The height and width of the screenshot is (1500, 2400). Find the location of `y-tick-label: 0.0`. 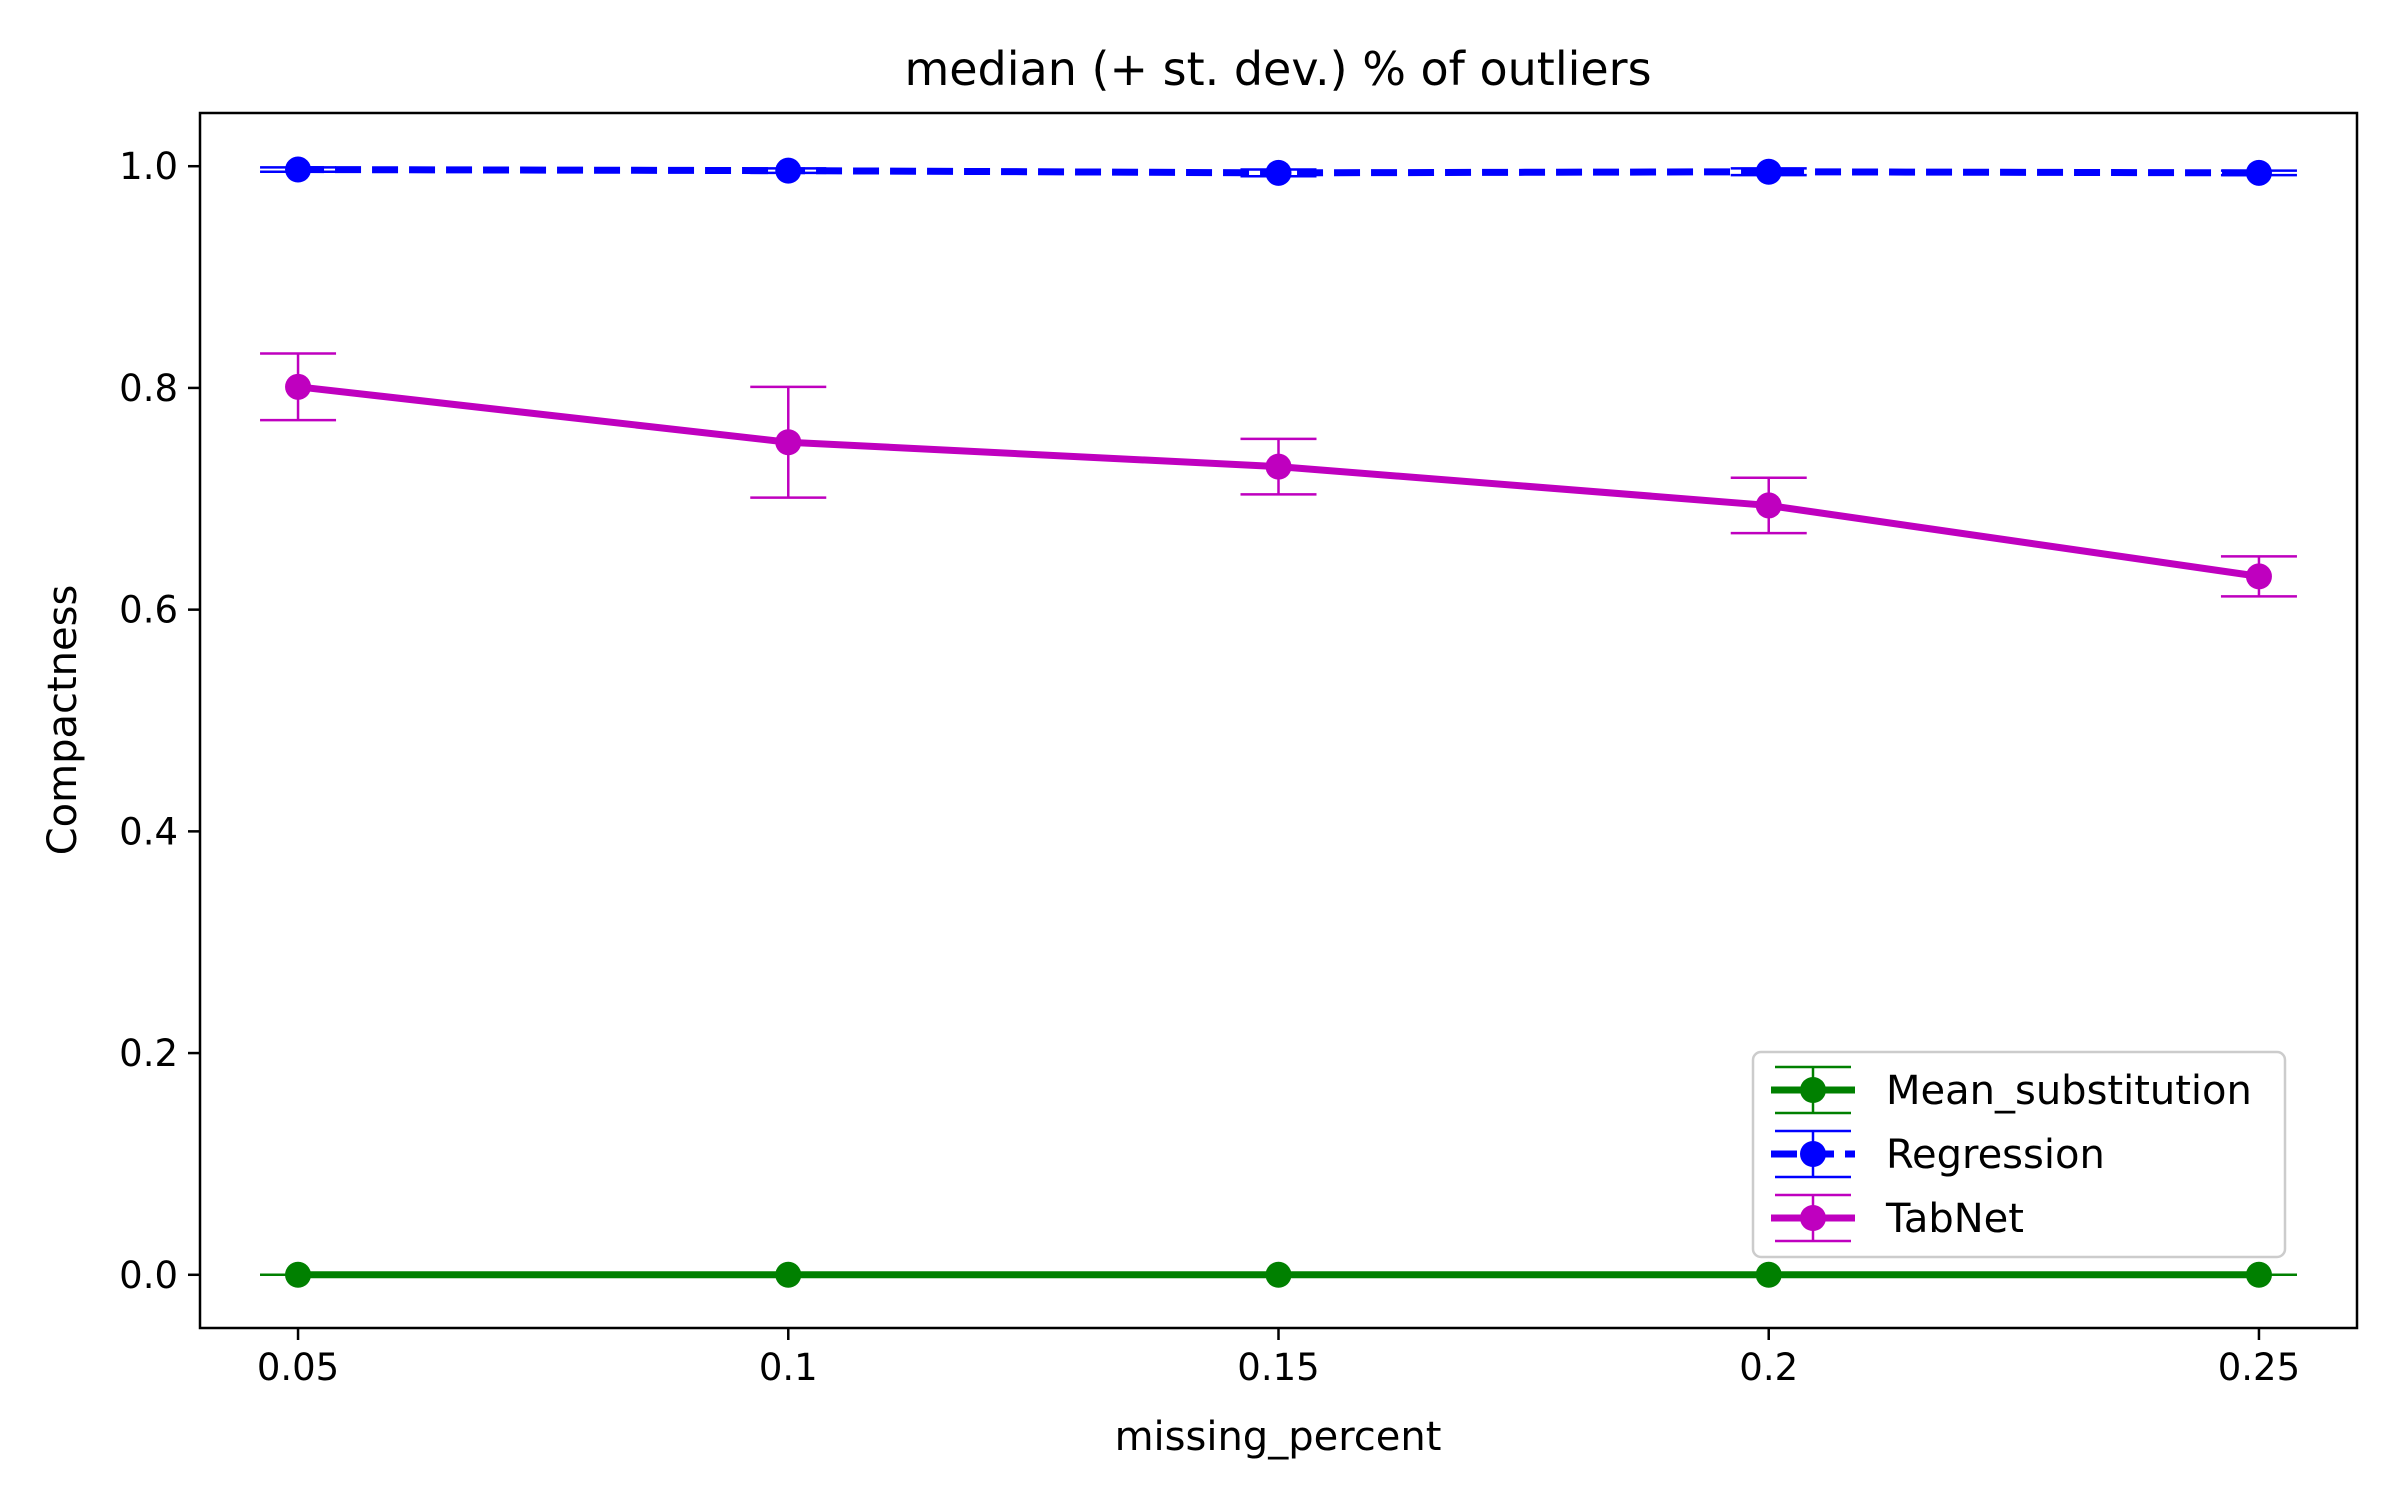

y-tick-label: 0.0 is located at coordinates (148, 1275).